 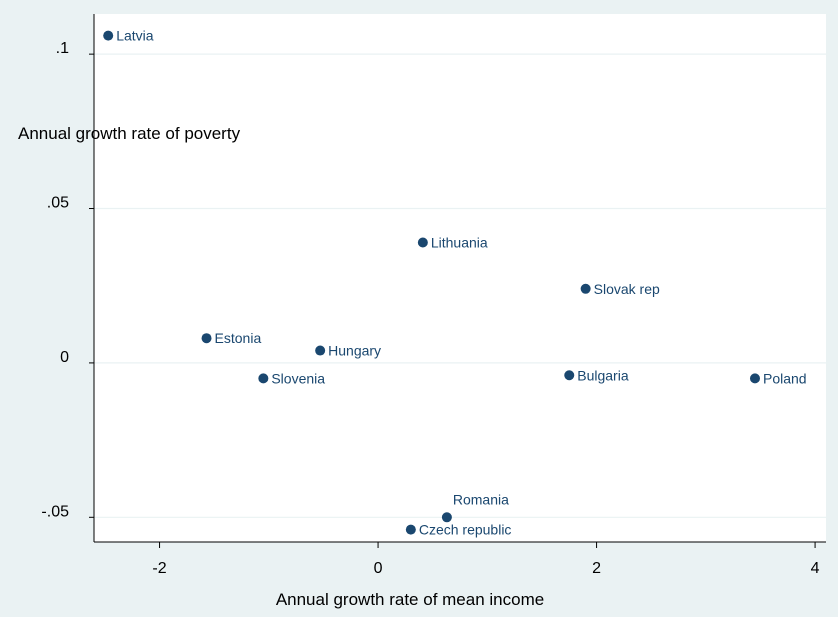 What do you see at coordinates (62, 48) in the screenshot?
I see `y-tick-label: .1` at bounding box center [62, 48].